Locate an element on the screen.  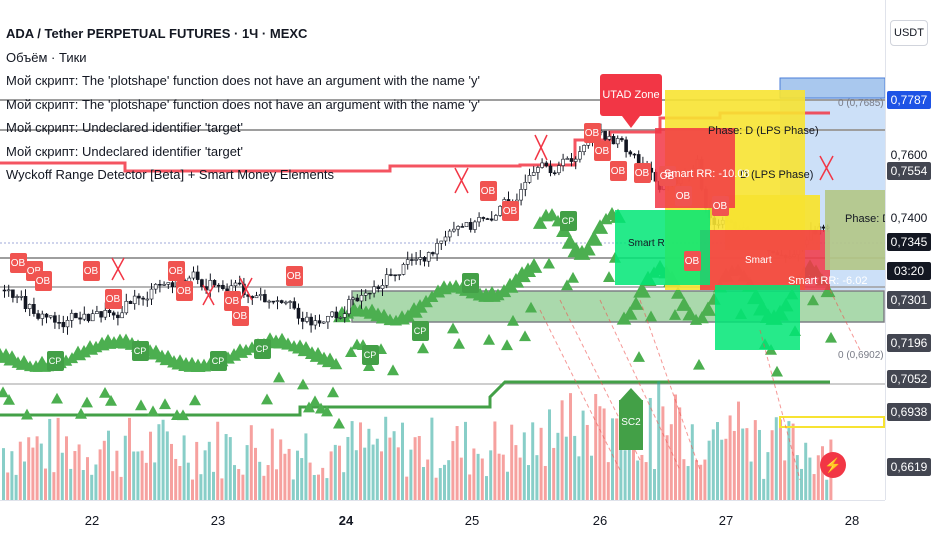
lightning-icon: ⚡ is located at coordinates (833, 465).